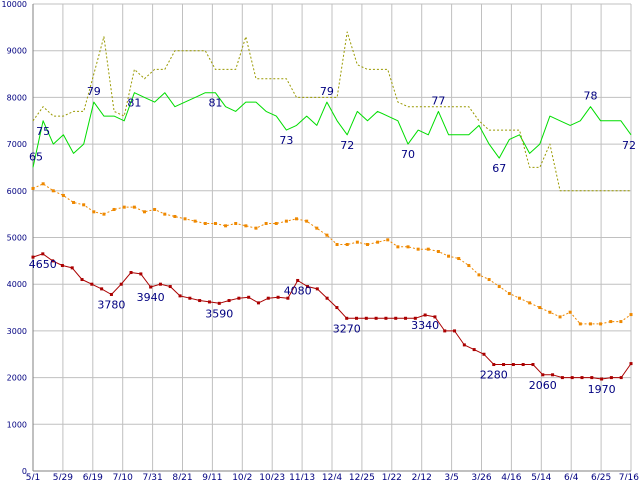  What do you see at coordinates (571, 476) in the screenshot?
I see `x-tick-label: 6/4` at bounding box center [571, 476].